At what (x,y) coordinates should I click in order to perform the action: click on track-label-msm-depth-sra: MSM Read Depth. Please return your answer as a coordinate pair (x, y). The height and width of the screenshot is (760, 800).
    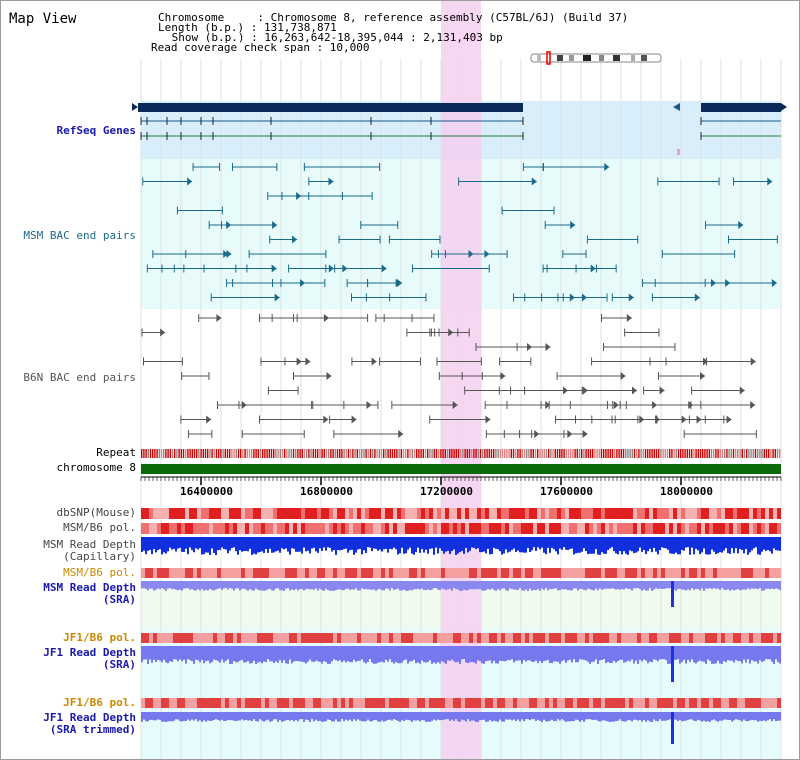
    Looking at the image, I should click on (89, 587).